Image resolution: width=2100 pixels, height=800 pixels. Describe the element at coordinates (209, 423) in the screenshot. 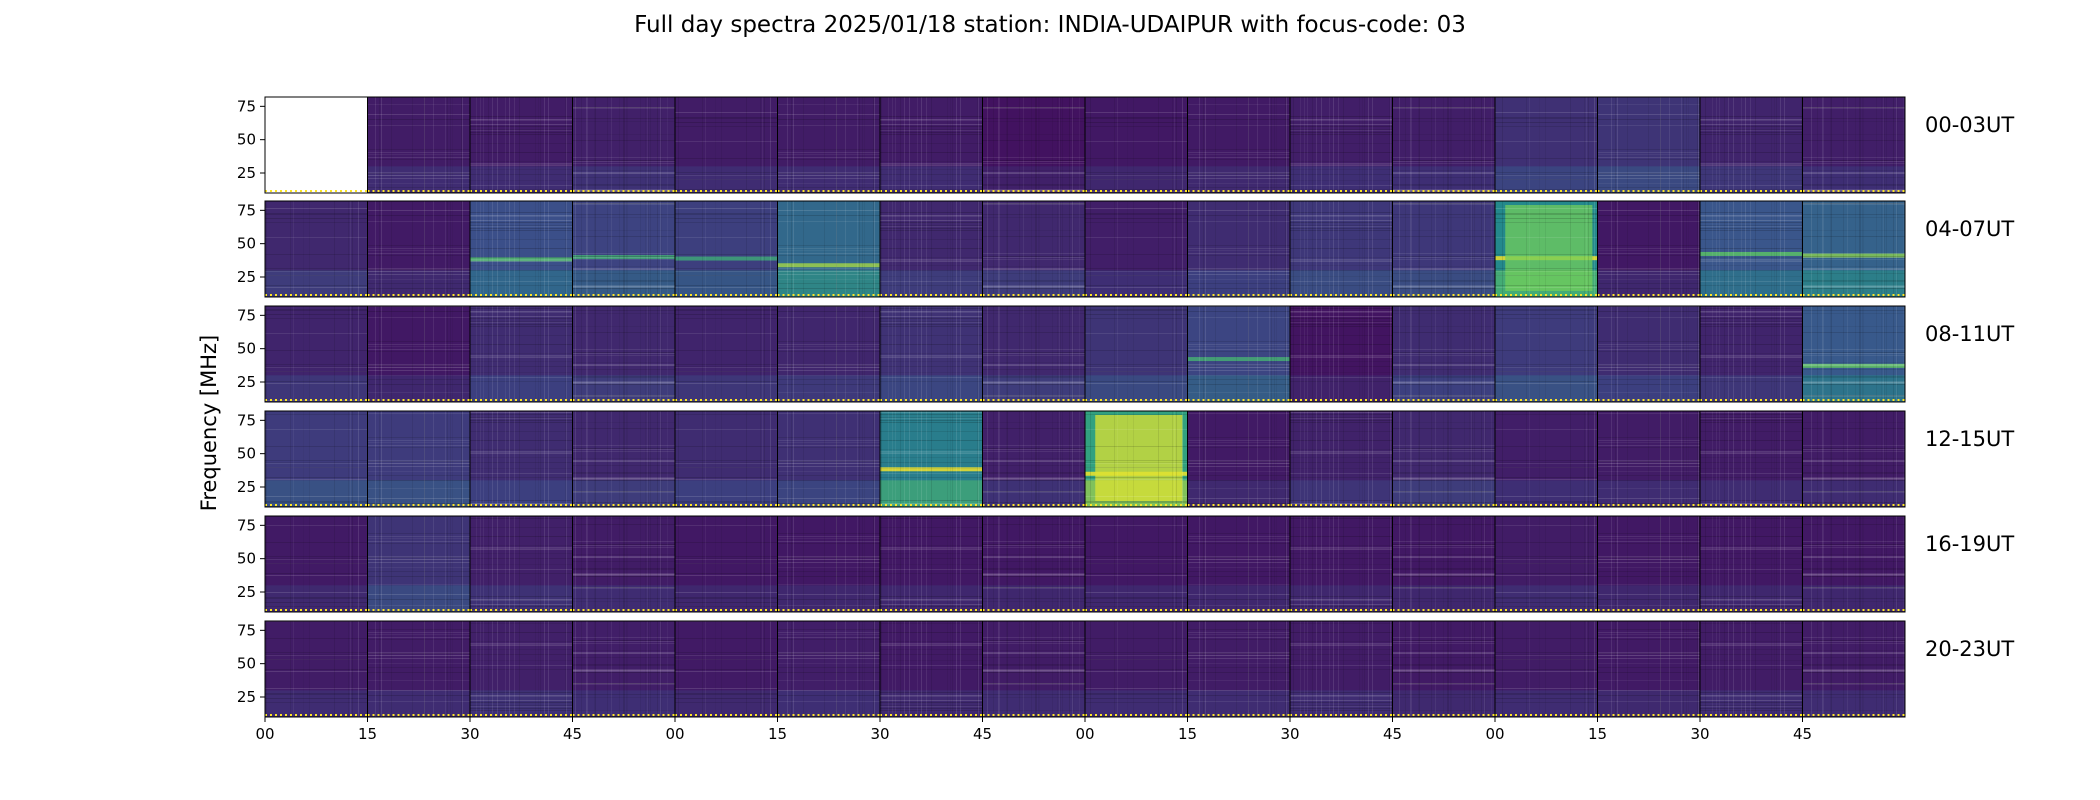

I see `y-axis-label: Frequency [MHz]` at that location.